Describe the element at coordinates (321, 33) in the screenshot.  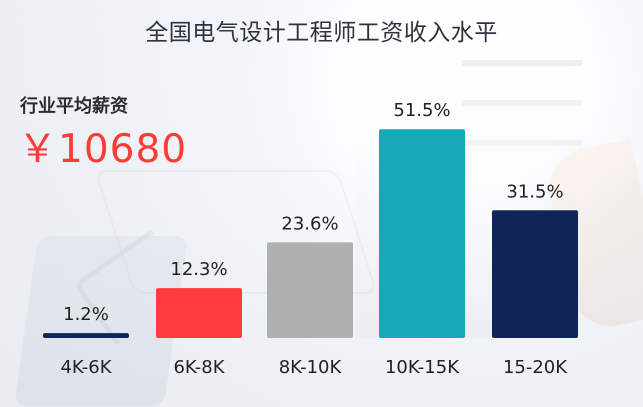
I see `chart-title: 全国电气设计工程师工资收入水平` at that location.